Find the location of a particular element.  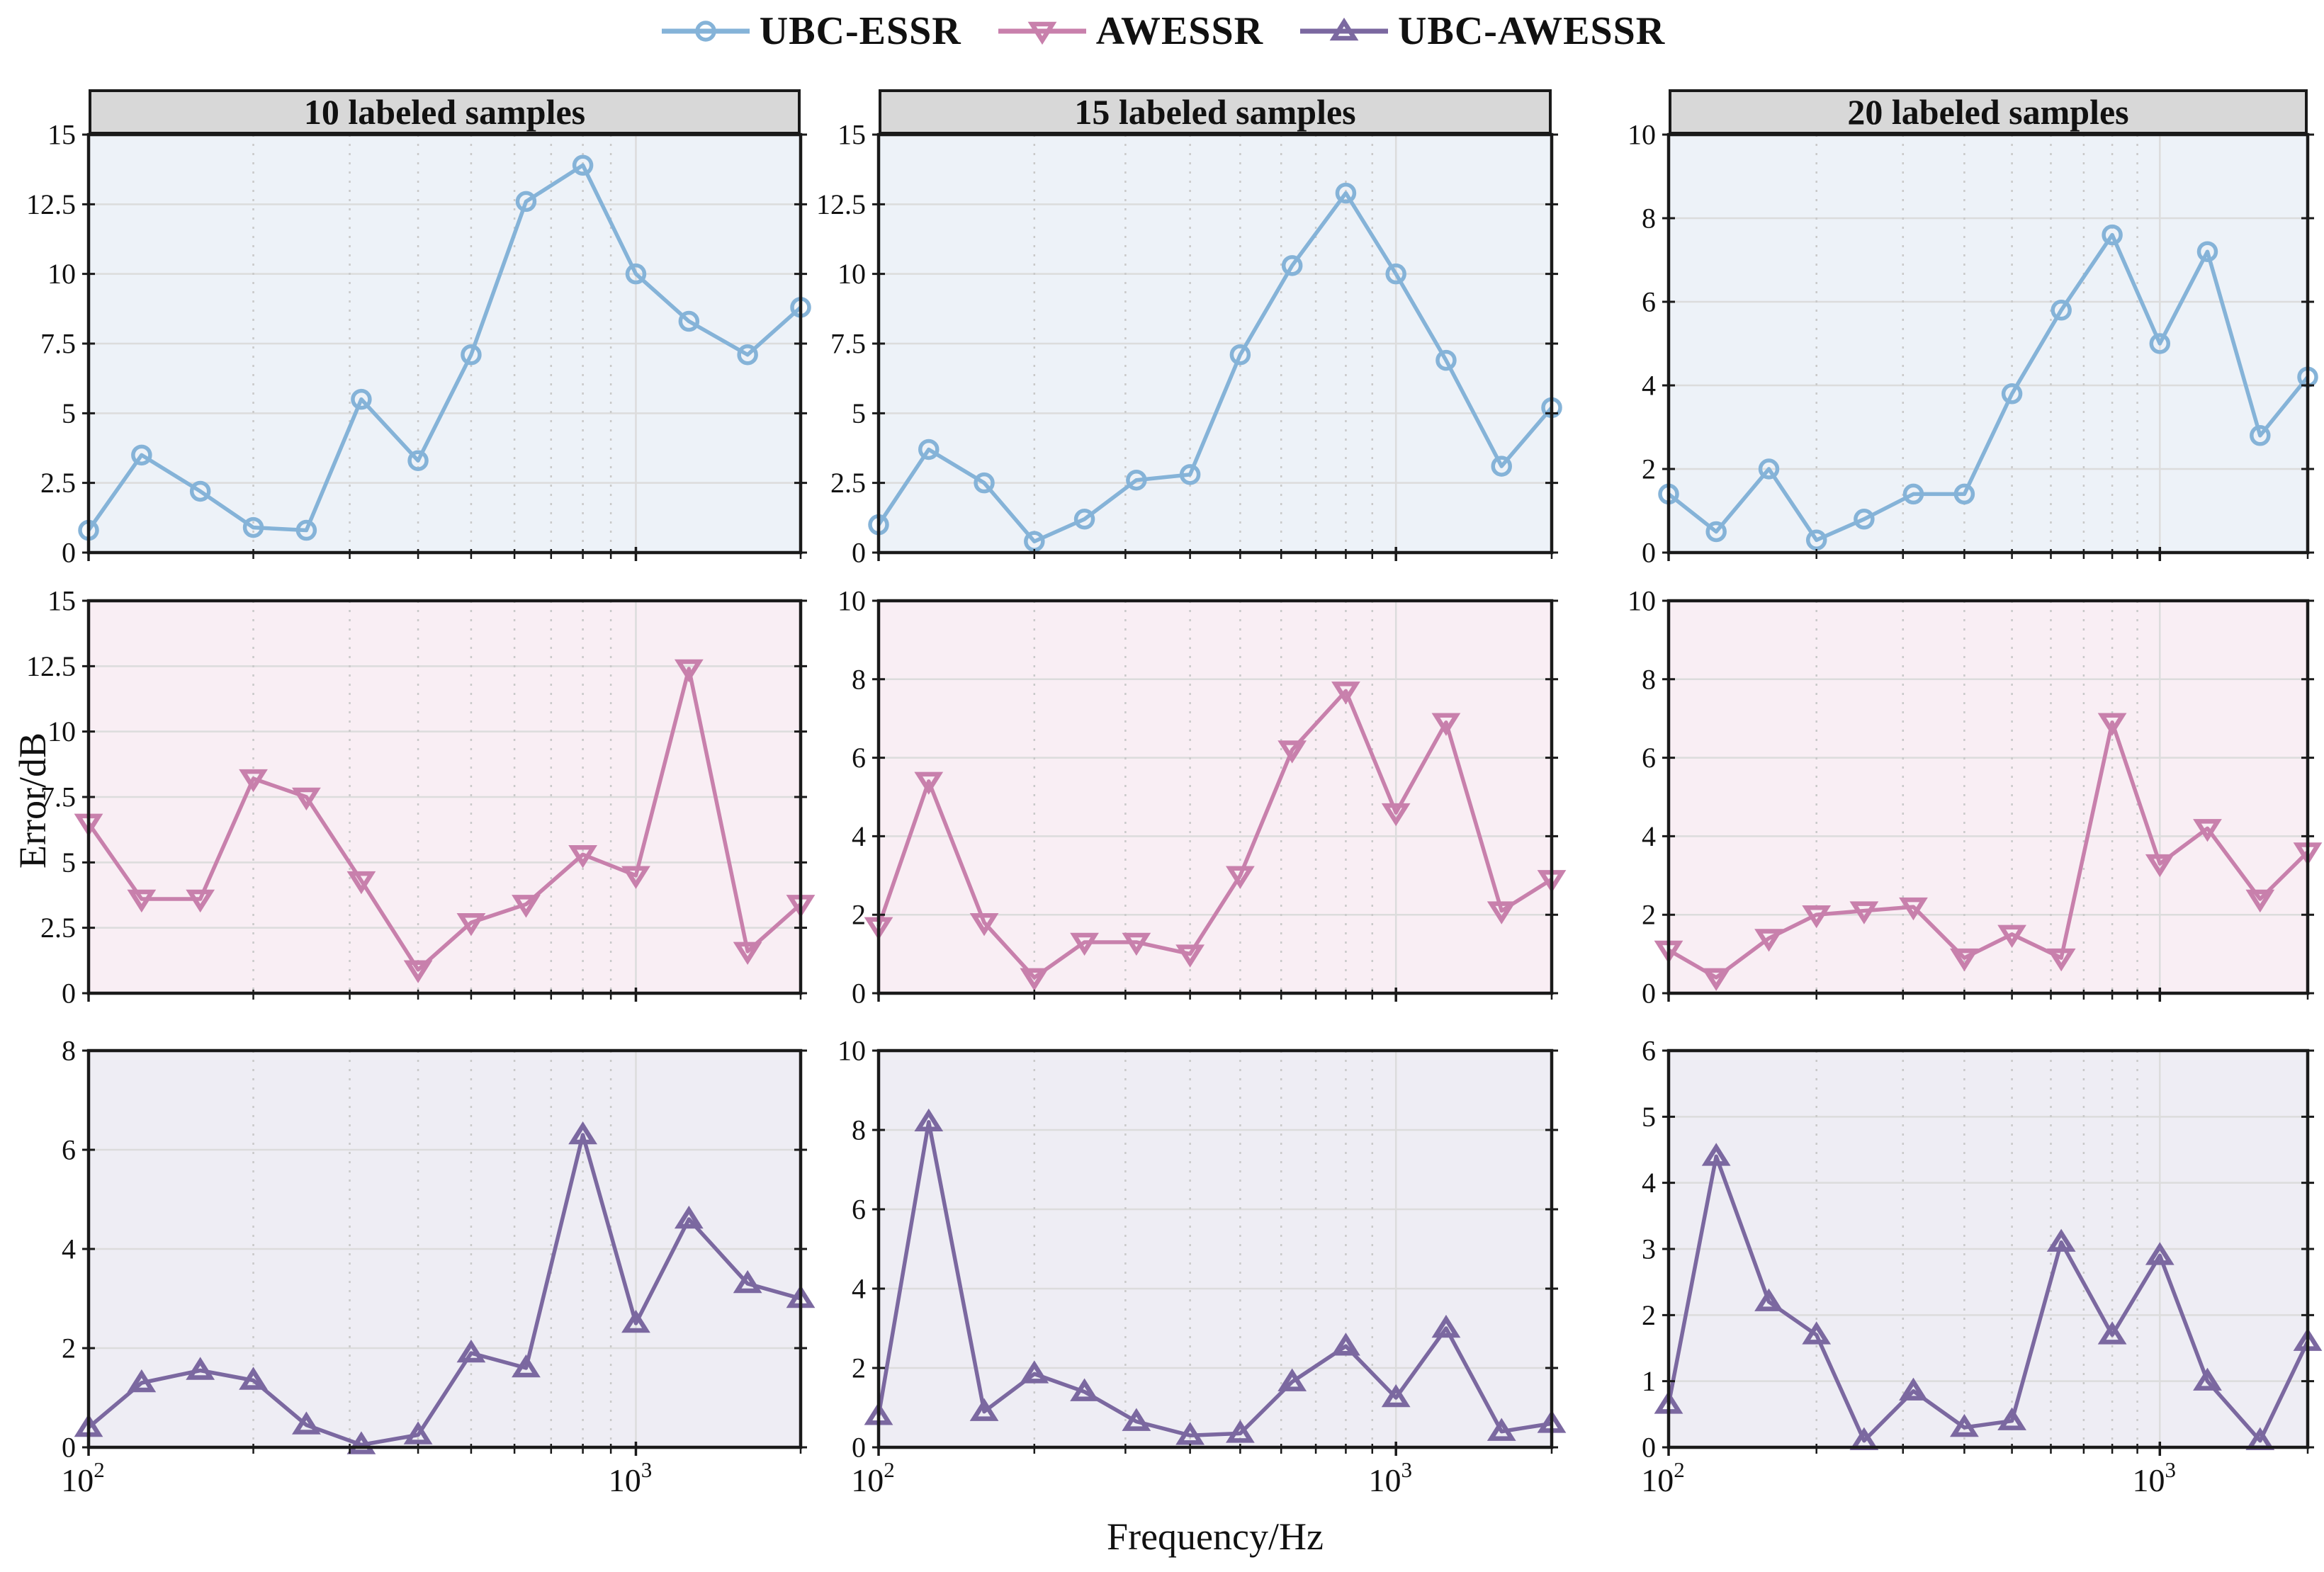

legend-label: UBC-AWESSR is located at coordinates (1532, 31).